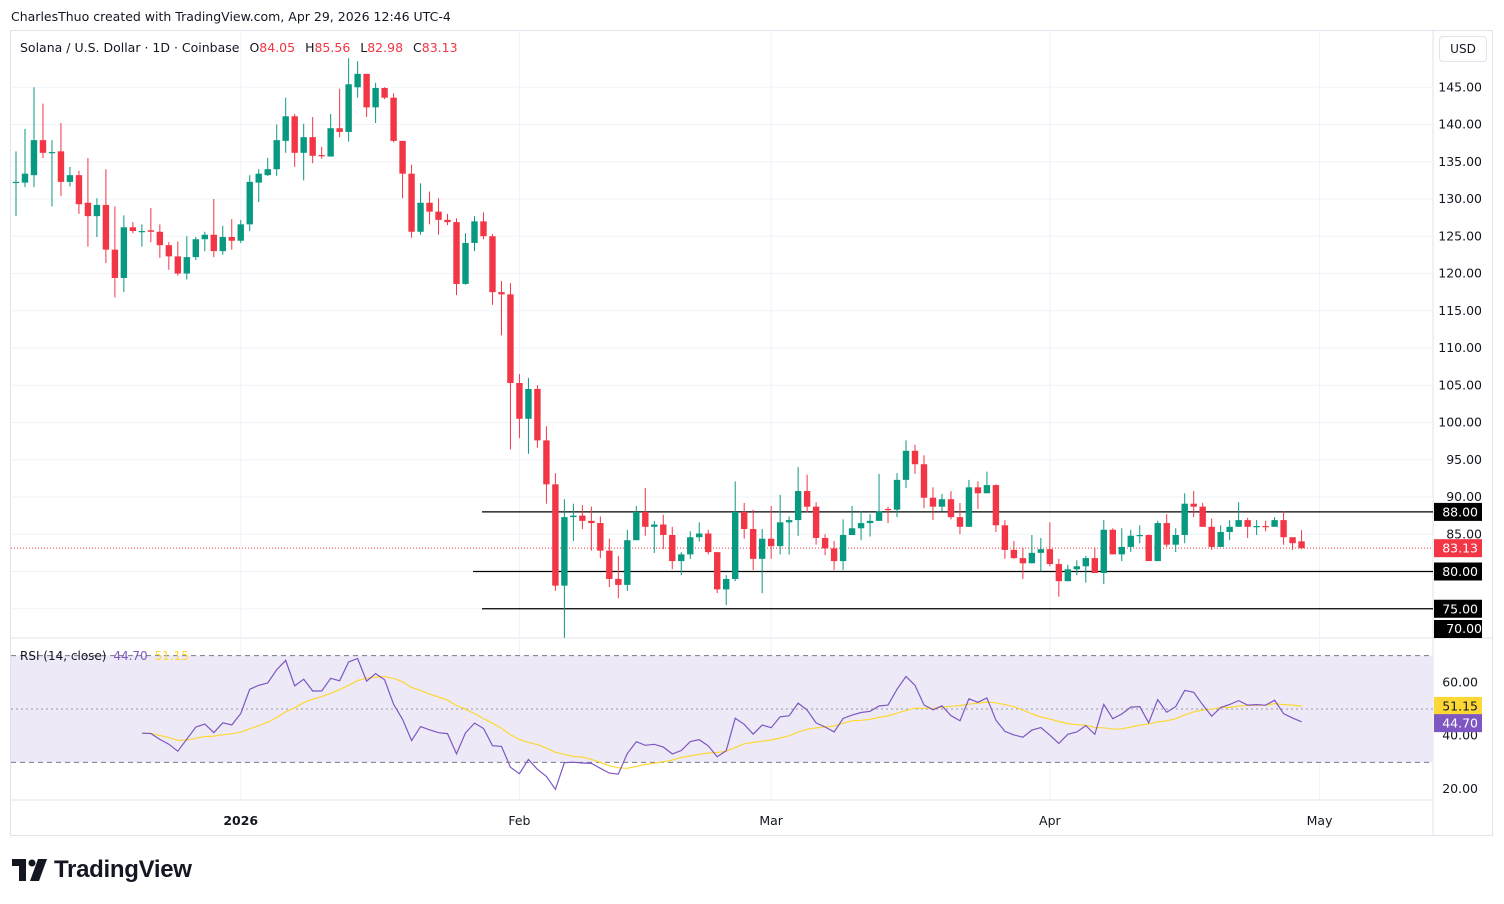  What do you see at coordinates (1463, 49) in the screenshot?
I see `currency-button: USD` at bounding box center [1463, 49].